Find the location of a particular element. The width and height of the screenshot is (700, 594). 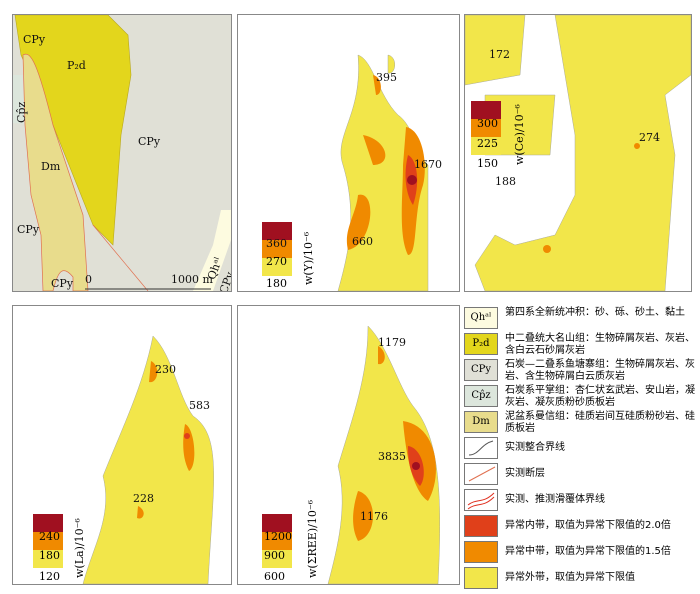

legend-text: 异常中带，取值为异常下限值的1.5倍 is located at coordinates (588, 551).